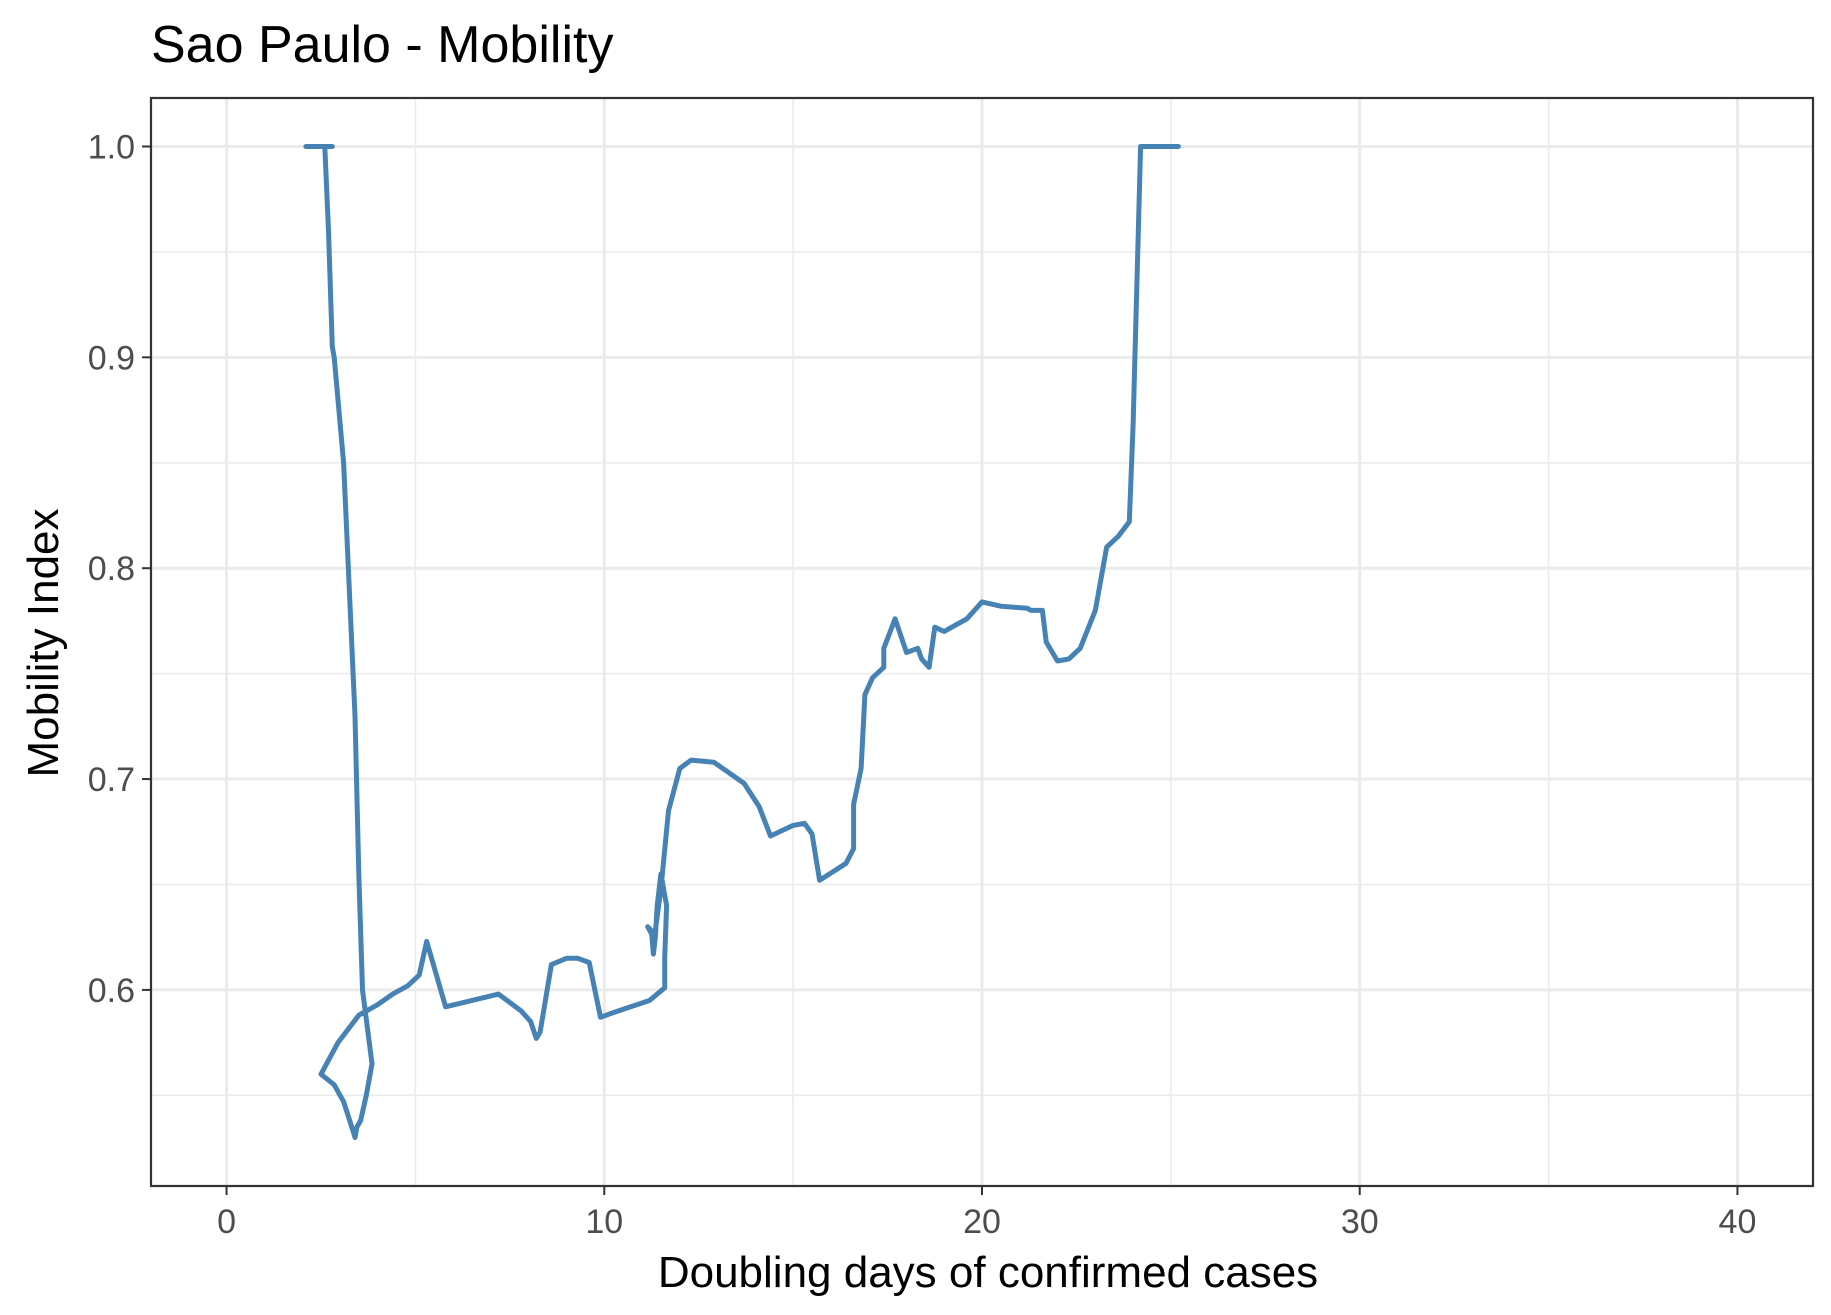 This screenshot has height=1315, width=1831. Describe the element at coordinates (111, 780) in the screenshot. I see `y-tick-label: 0.7` at that location.